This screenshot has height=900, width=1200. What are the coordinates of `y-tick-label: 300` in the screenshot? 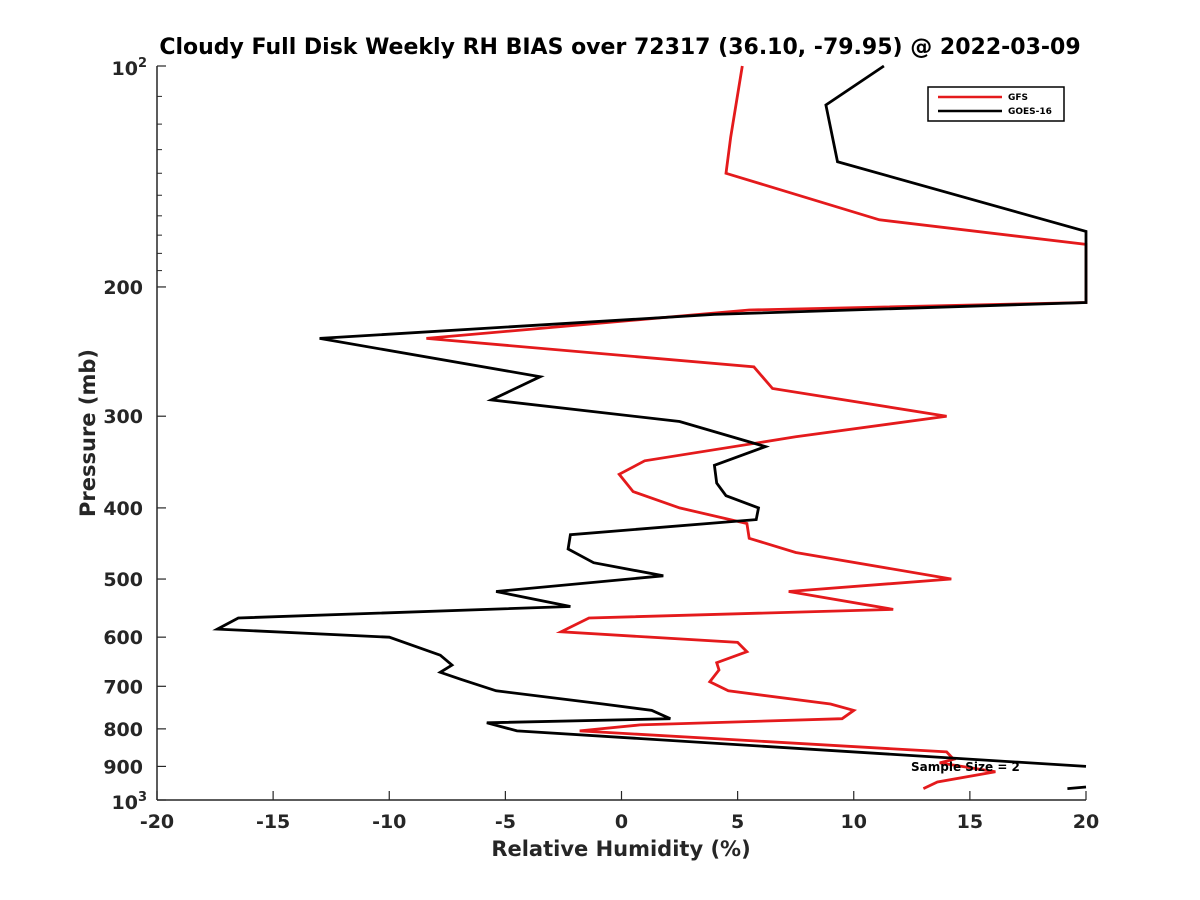 It's located at (123, 417).